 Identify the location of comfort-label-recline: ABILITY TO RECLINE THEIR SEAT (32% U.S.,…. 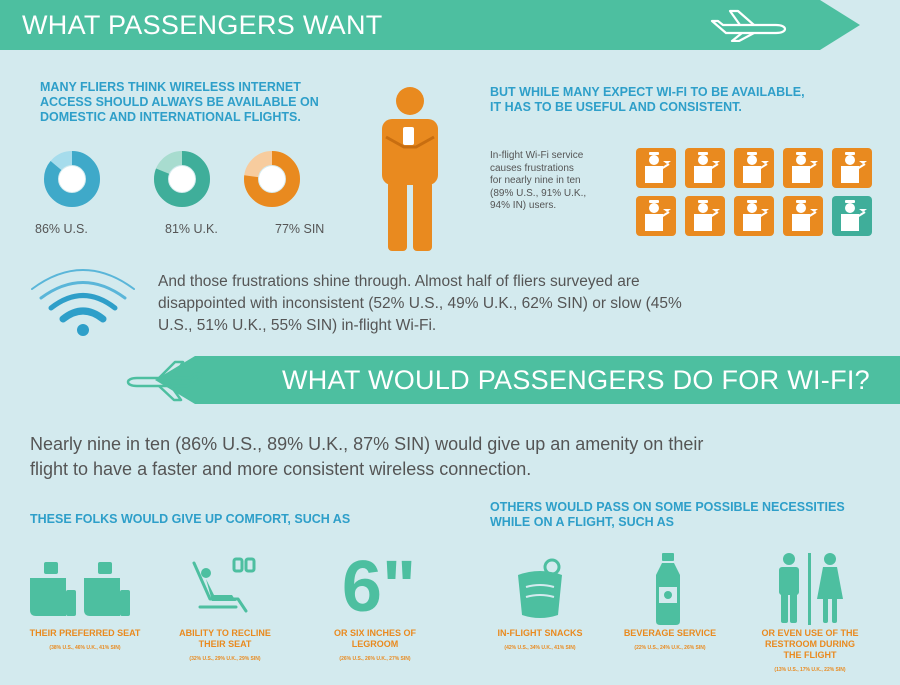
(225, 646).